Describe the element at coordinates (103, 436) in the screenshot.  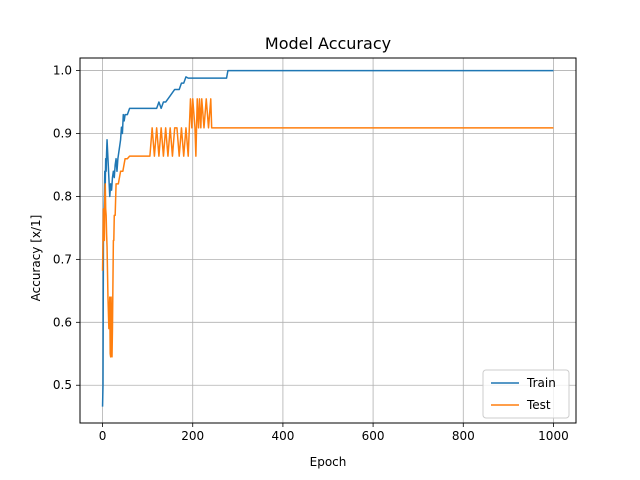
I see `x-tick-label: 0` at that location.